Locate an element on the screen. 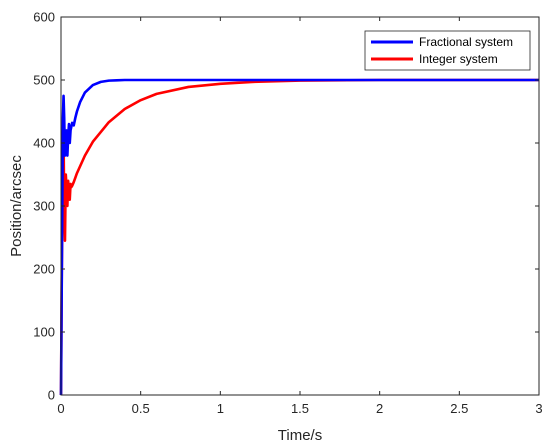 The width and height of the screenshot is (550, 446). y-tick-label: 600 is located at coordinates (44, 17).